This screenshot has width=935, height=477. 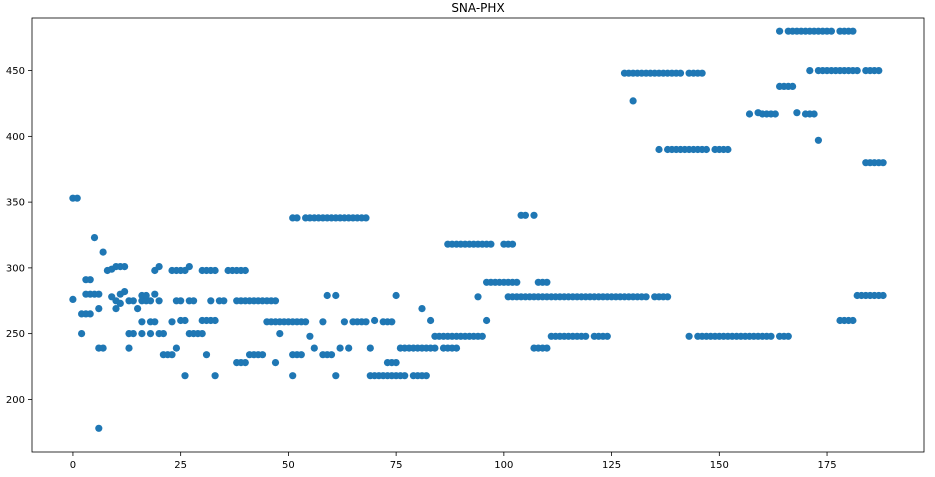 What do you see at coordinates (826, 465) in the screenshot?
I see `x-tick-label: 175` at bounding box center [826, 465].